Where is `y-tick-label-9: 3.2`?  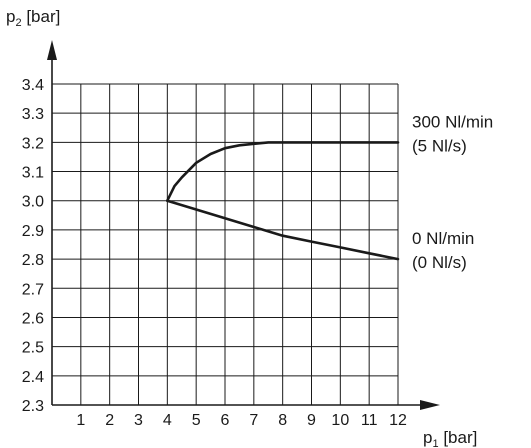 y-tick-label-9: 3.2 is located at coordinates (33, 143).